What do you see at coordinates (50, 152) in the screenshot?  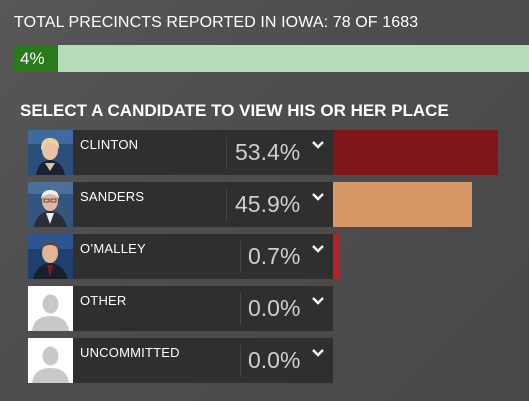 I see `candidate-photo-clinton` at bounding box center [50, 152].